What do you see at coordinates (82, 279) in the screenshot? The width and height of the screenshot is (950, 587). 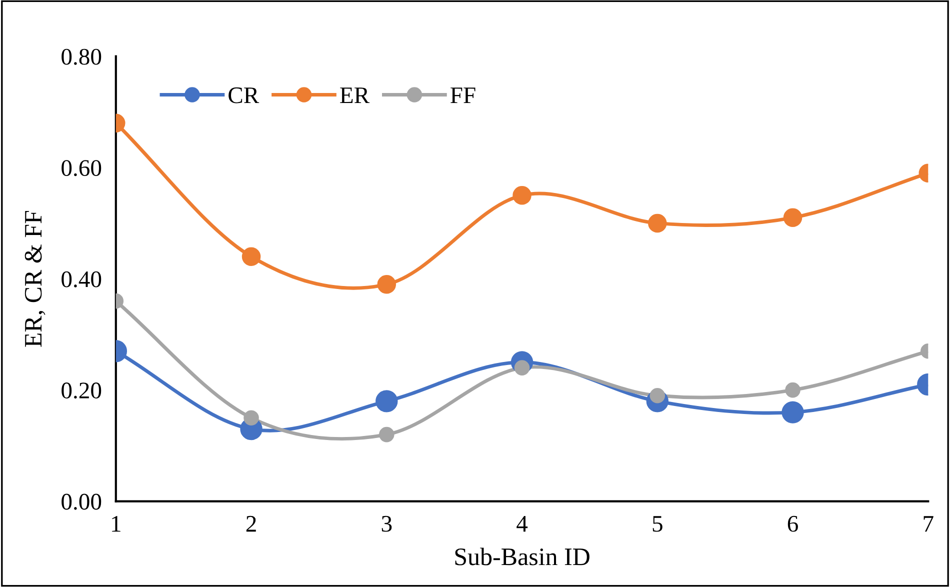 I see `y-tick-label: 0.40` at bounding box center [82, 279].